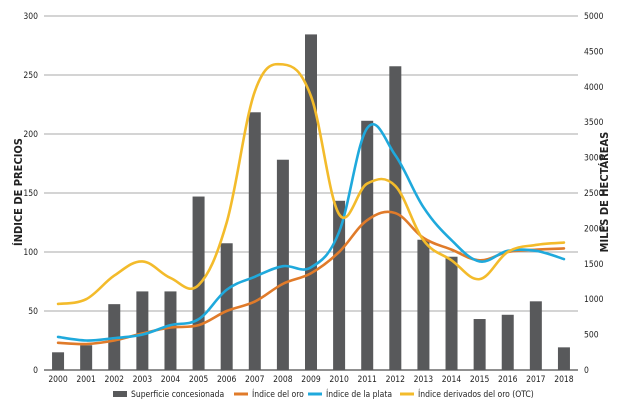 Image resolution: width=624 pixels, height=402 pixels. What do you see at coordinates (507, 342) in the screenshot?
I see `bar-2016` at bounding box center [507, 342].